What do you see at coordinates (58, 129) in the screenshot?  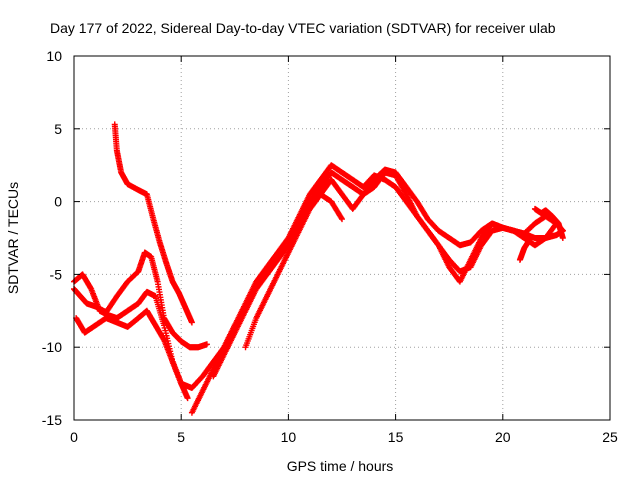 I see `y-tick-label: 5` at bounding box center [58, 129].